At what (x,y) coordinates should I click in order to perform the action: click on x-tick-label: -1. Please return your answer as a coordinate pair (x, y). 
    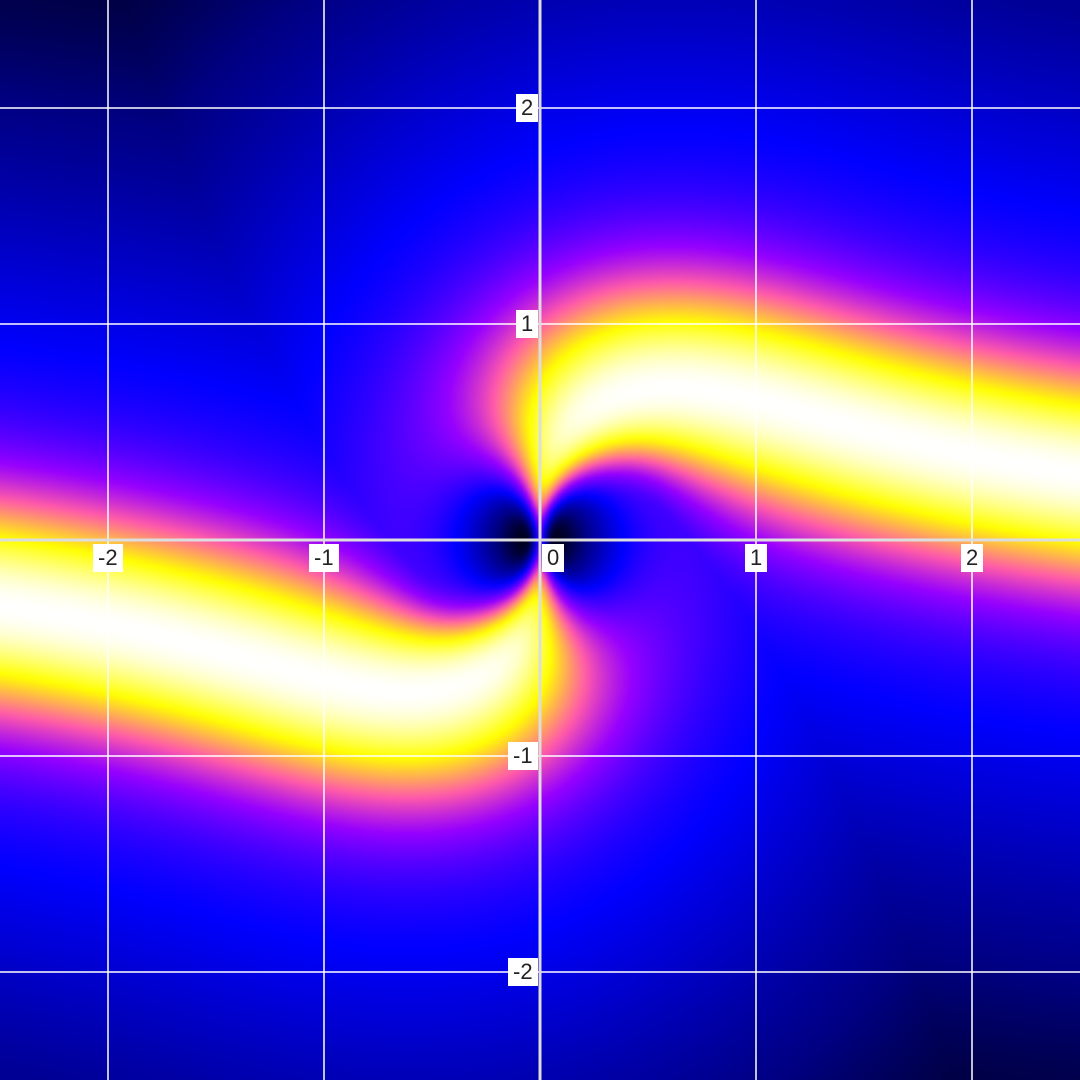
    Looking at the image, I should click on (324, 558).